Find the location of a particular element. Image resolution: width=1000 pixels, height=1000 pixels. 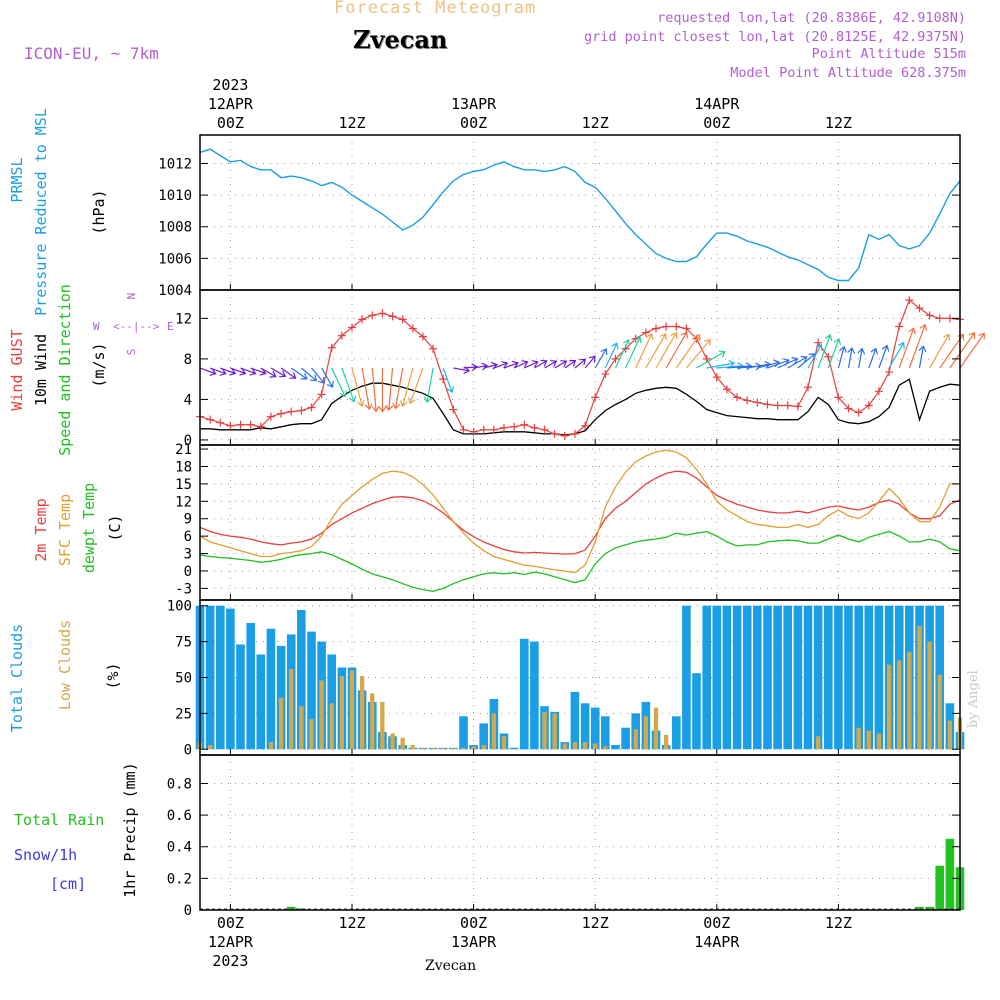

chart-title: Forecast Meteogram is located at coordinates (435, 9).